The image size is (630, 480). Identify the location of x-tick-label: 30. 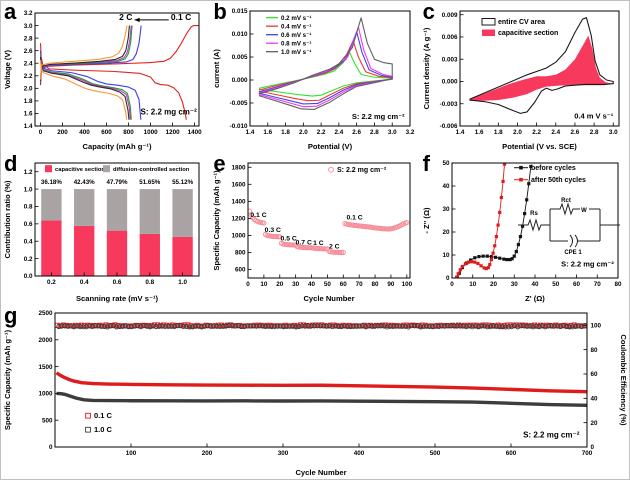
(514, 284).